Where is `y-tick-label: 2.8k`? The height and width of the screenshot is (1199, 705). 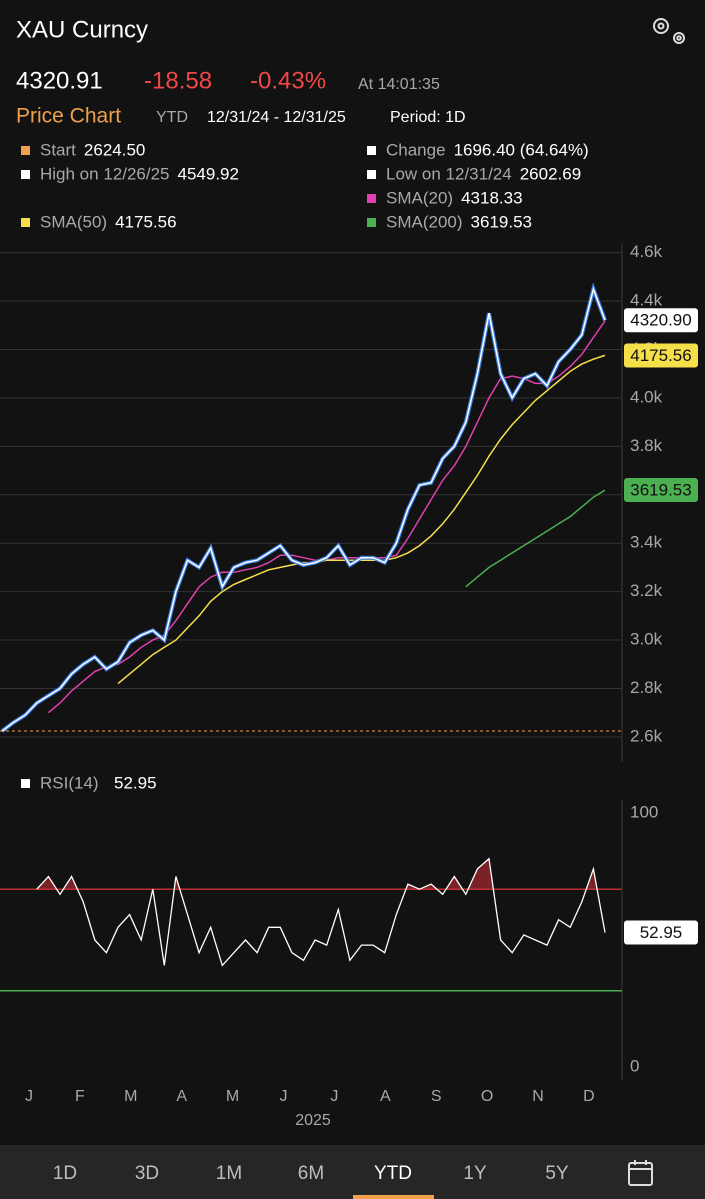
y-tick-label: 2.8k is located at coordinates (646, 687).